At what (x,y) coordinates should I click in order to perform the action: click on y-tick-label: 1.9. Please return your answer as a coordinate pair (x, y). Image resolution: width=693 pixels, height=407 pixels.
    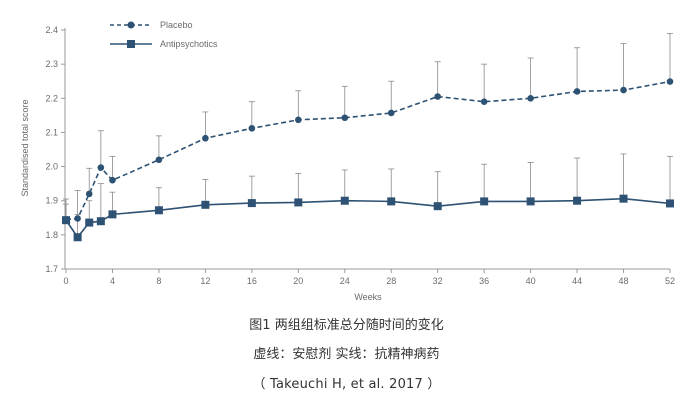
    Looking at the image, I should click on (51, 201).